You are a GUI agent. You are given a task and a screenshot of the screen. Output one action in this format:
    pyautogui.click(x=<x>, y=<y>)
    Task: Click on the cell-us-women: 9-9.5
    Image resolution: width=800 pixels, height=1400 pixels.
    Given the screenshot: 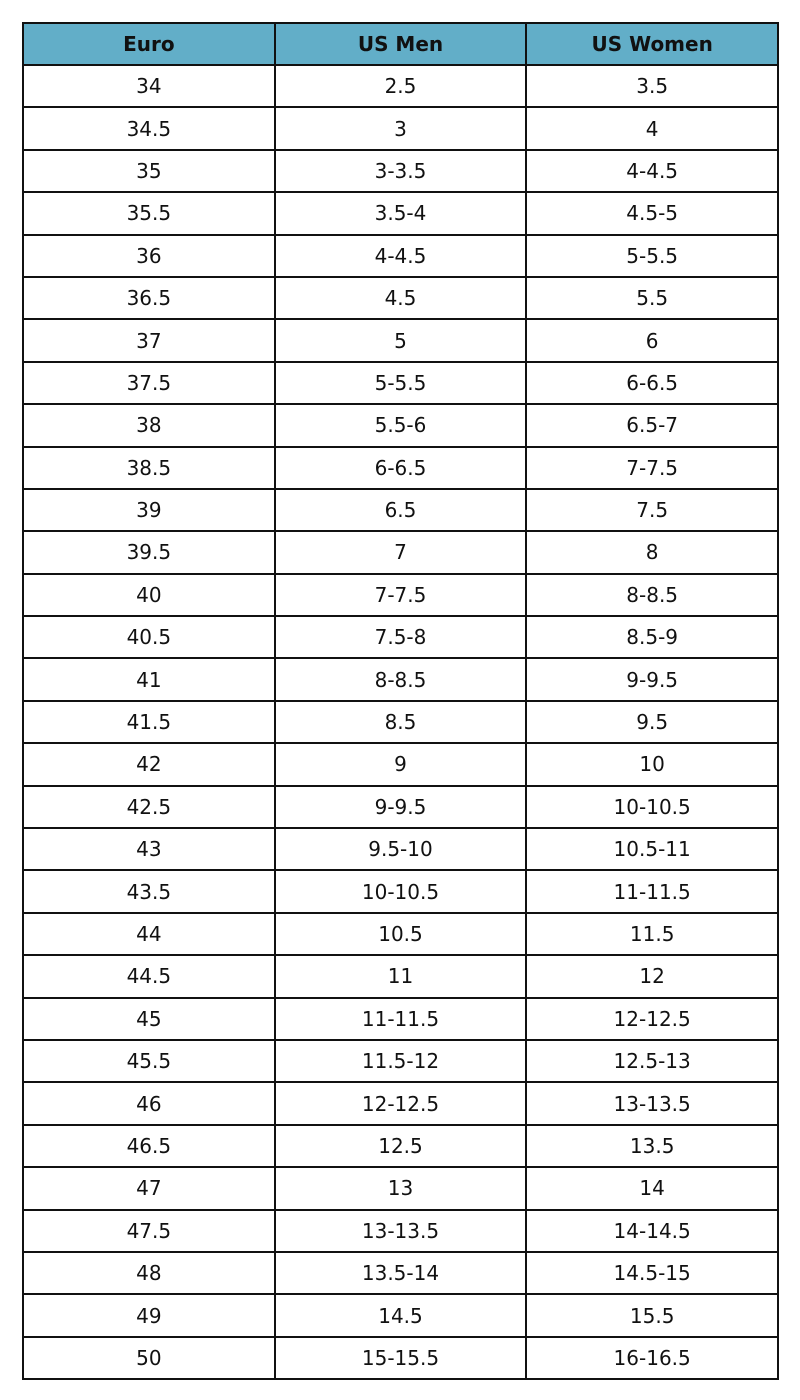 What is the action you would take?
    pyautogui.click(x=652, y=679)
    